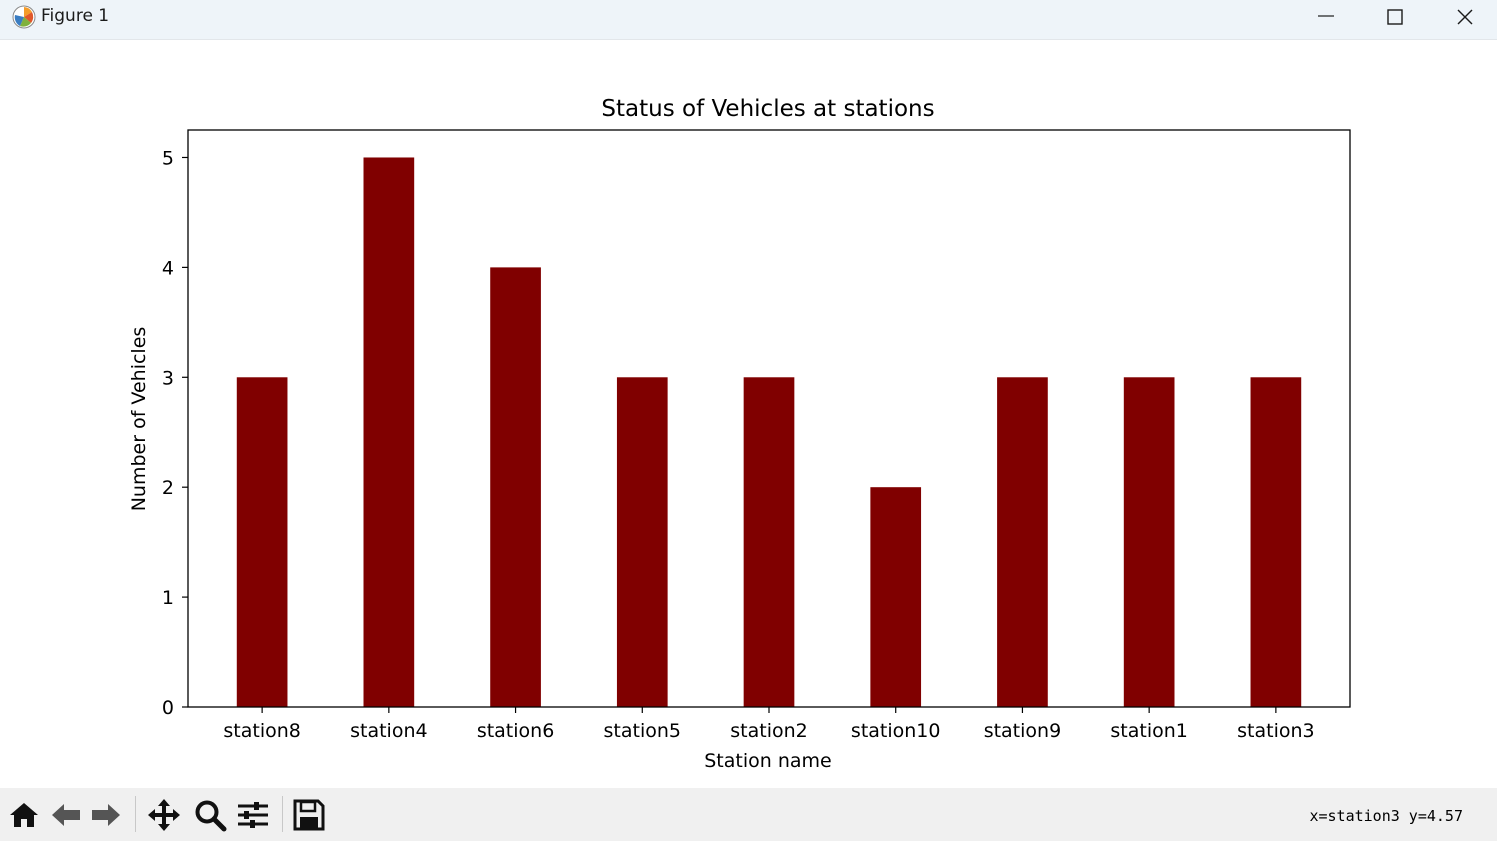 The image size is (1497, 841). Describe the element at coordinates (261, 731) in the screenshot. I see `x-tick-label: station8` at that location.